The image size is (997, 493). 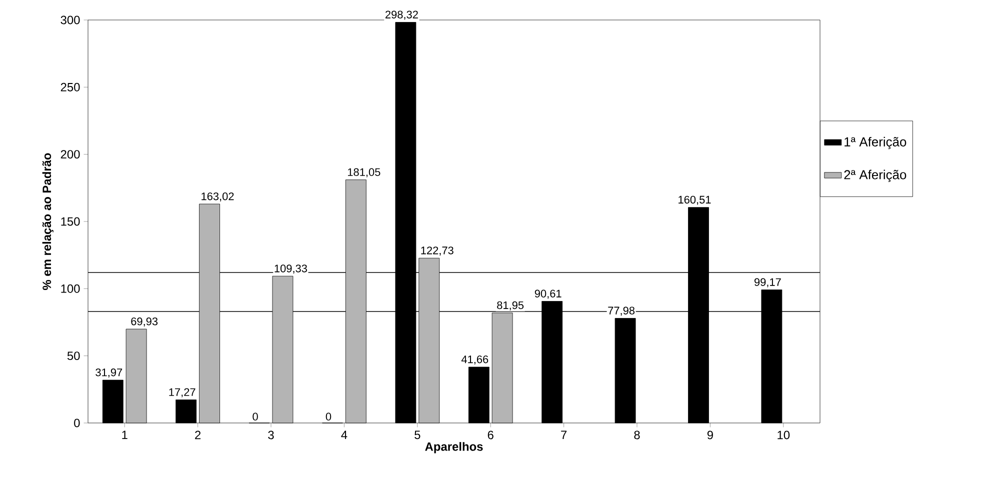 I want to click on data-label: 81,95, so click(x=510, y=305).